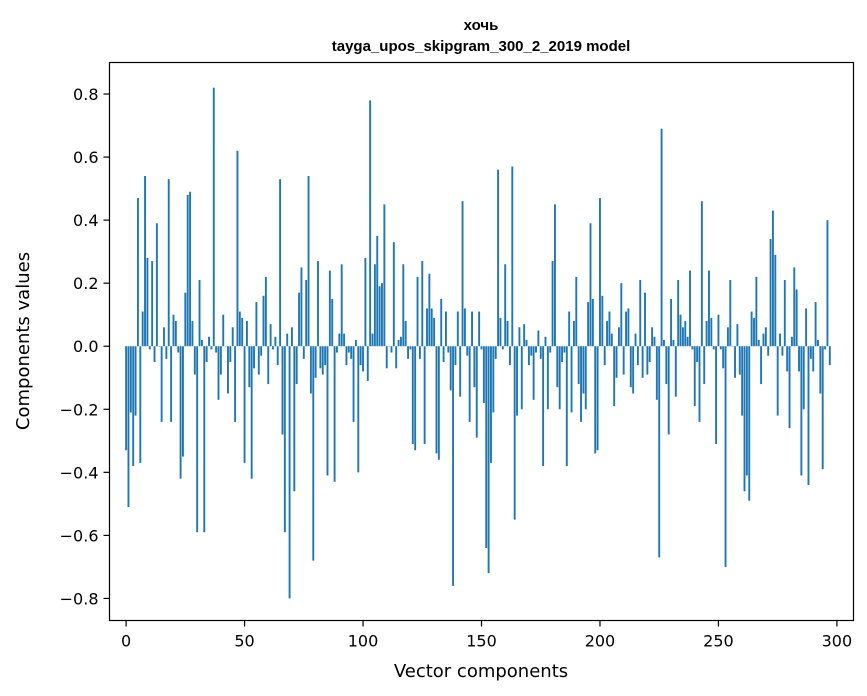  Describe the element at coordinates (600, 641) in the screenshot. I see `x-tick-label: 200` at that location.